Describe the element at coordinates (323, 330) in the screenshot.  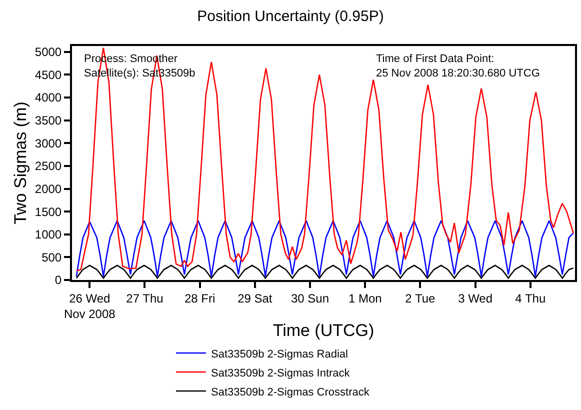
I see `x-axis-title: Time (UTCG)` at that location.